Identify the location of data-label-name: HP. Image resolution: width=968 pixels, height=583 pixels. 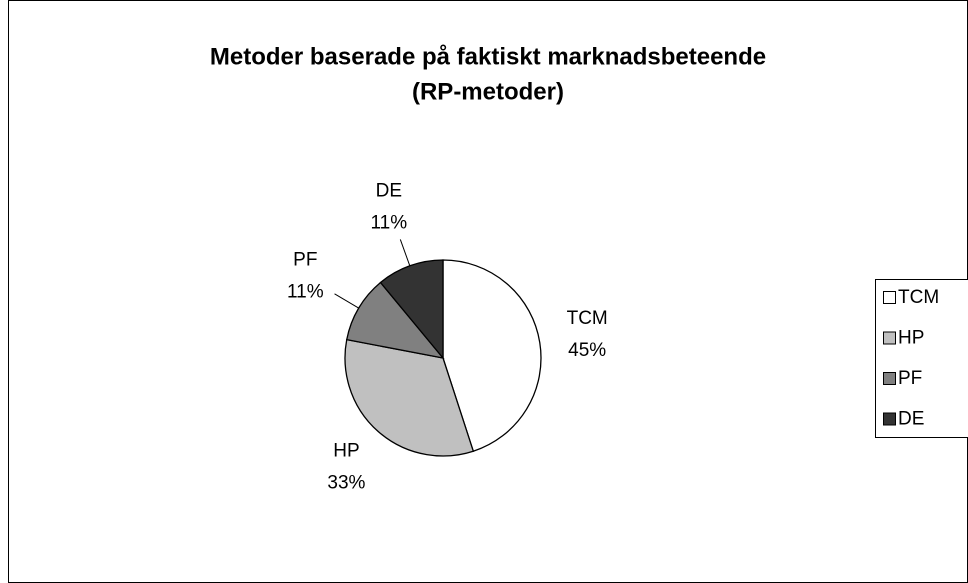
(346, 451).